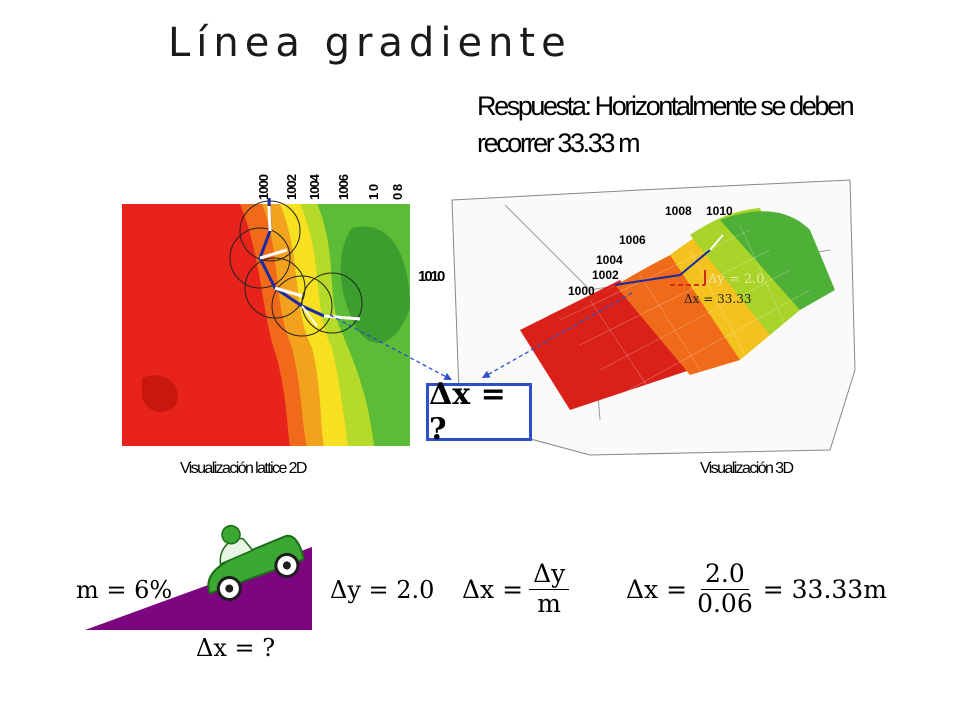 Image resolution: width=960 pixels, height=720 pixels. What do you see at coordinates (549, 574) in the screenshot?
I see `dx-formula-numerator: Δy` at bounding box center [549, 574].